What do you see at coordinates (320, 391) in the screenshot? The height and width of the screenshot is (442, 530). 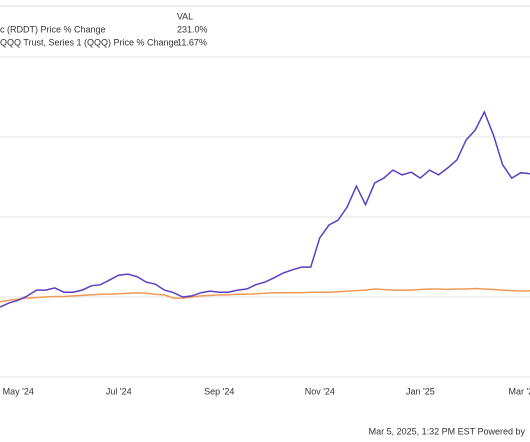 I see `x-tick-label: Nov '24` at bounding box center [320, 391].